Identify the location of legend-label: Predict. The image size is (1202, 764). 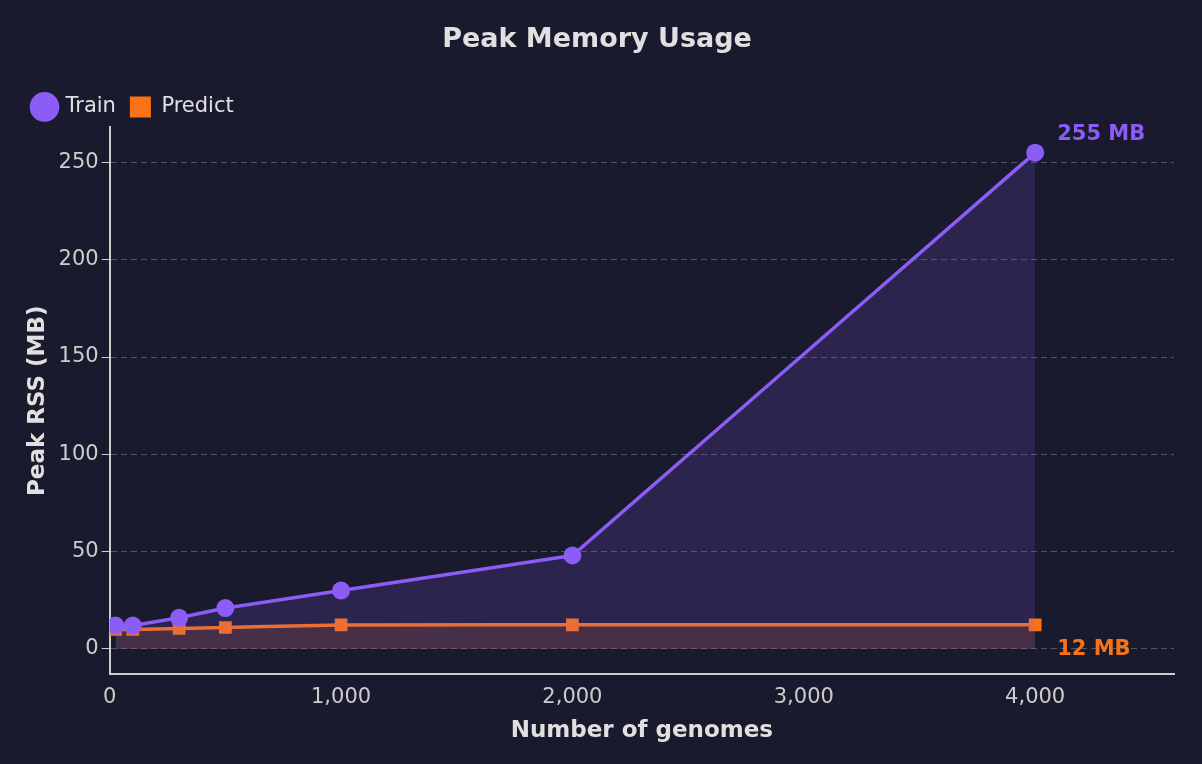
(197, 105).